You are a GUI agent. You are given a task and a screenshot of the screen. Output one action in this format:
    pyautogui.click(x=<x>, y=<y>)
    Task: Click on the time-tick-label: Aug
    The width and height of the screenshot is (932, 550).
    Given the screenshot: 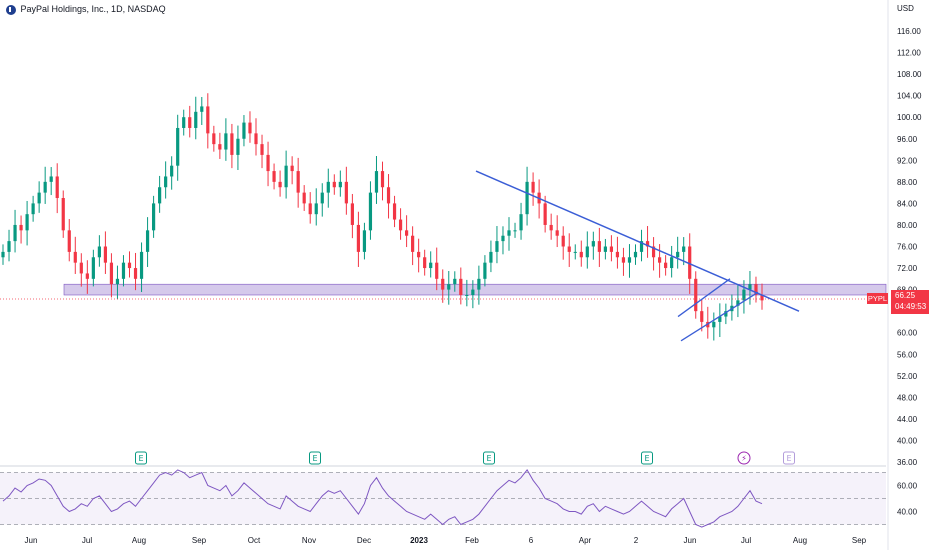 What is the action you would take?
    pyautogui.click(x=800, y=540)
    